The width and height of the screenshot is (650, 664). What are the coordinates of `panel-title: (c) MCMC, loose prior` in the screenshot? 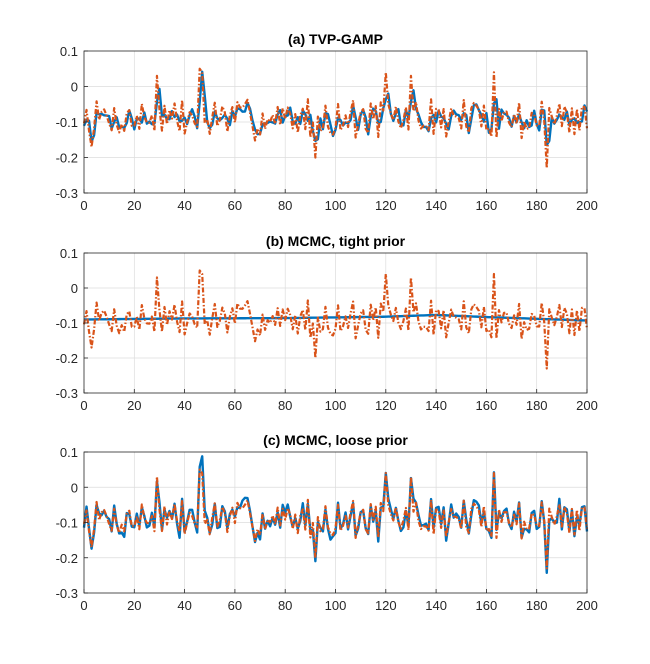 It's located at (335, 440).